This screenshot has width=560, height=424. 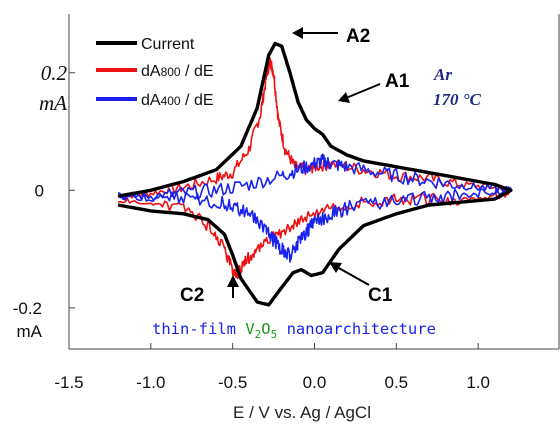 I want to click on label-a2: A2, so click(x=358, y=36).